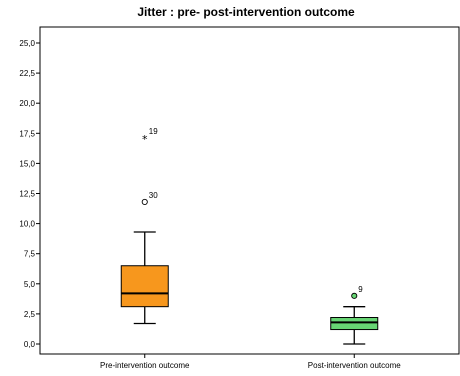 This screenshot has width=460, height=376. I want to click on y-tick-label: 7,5, so click(30, 254).